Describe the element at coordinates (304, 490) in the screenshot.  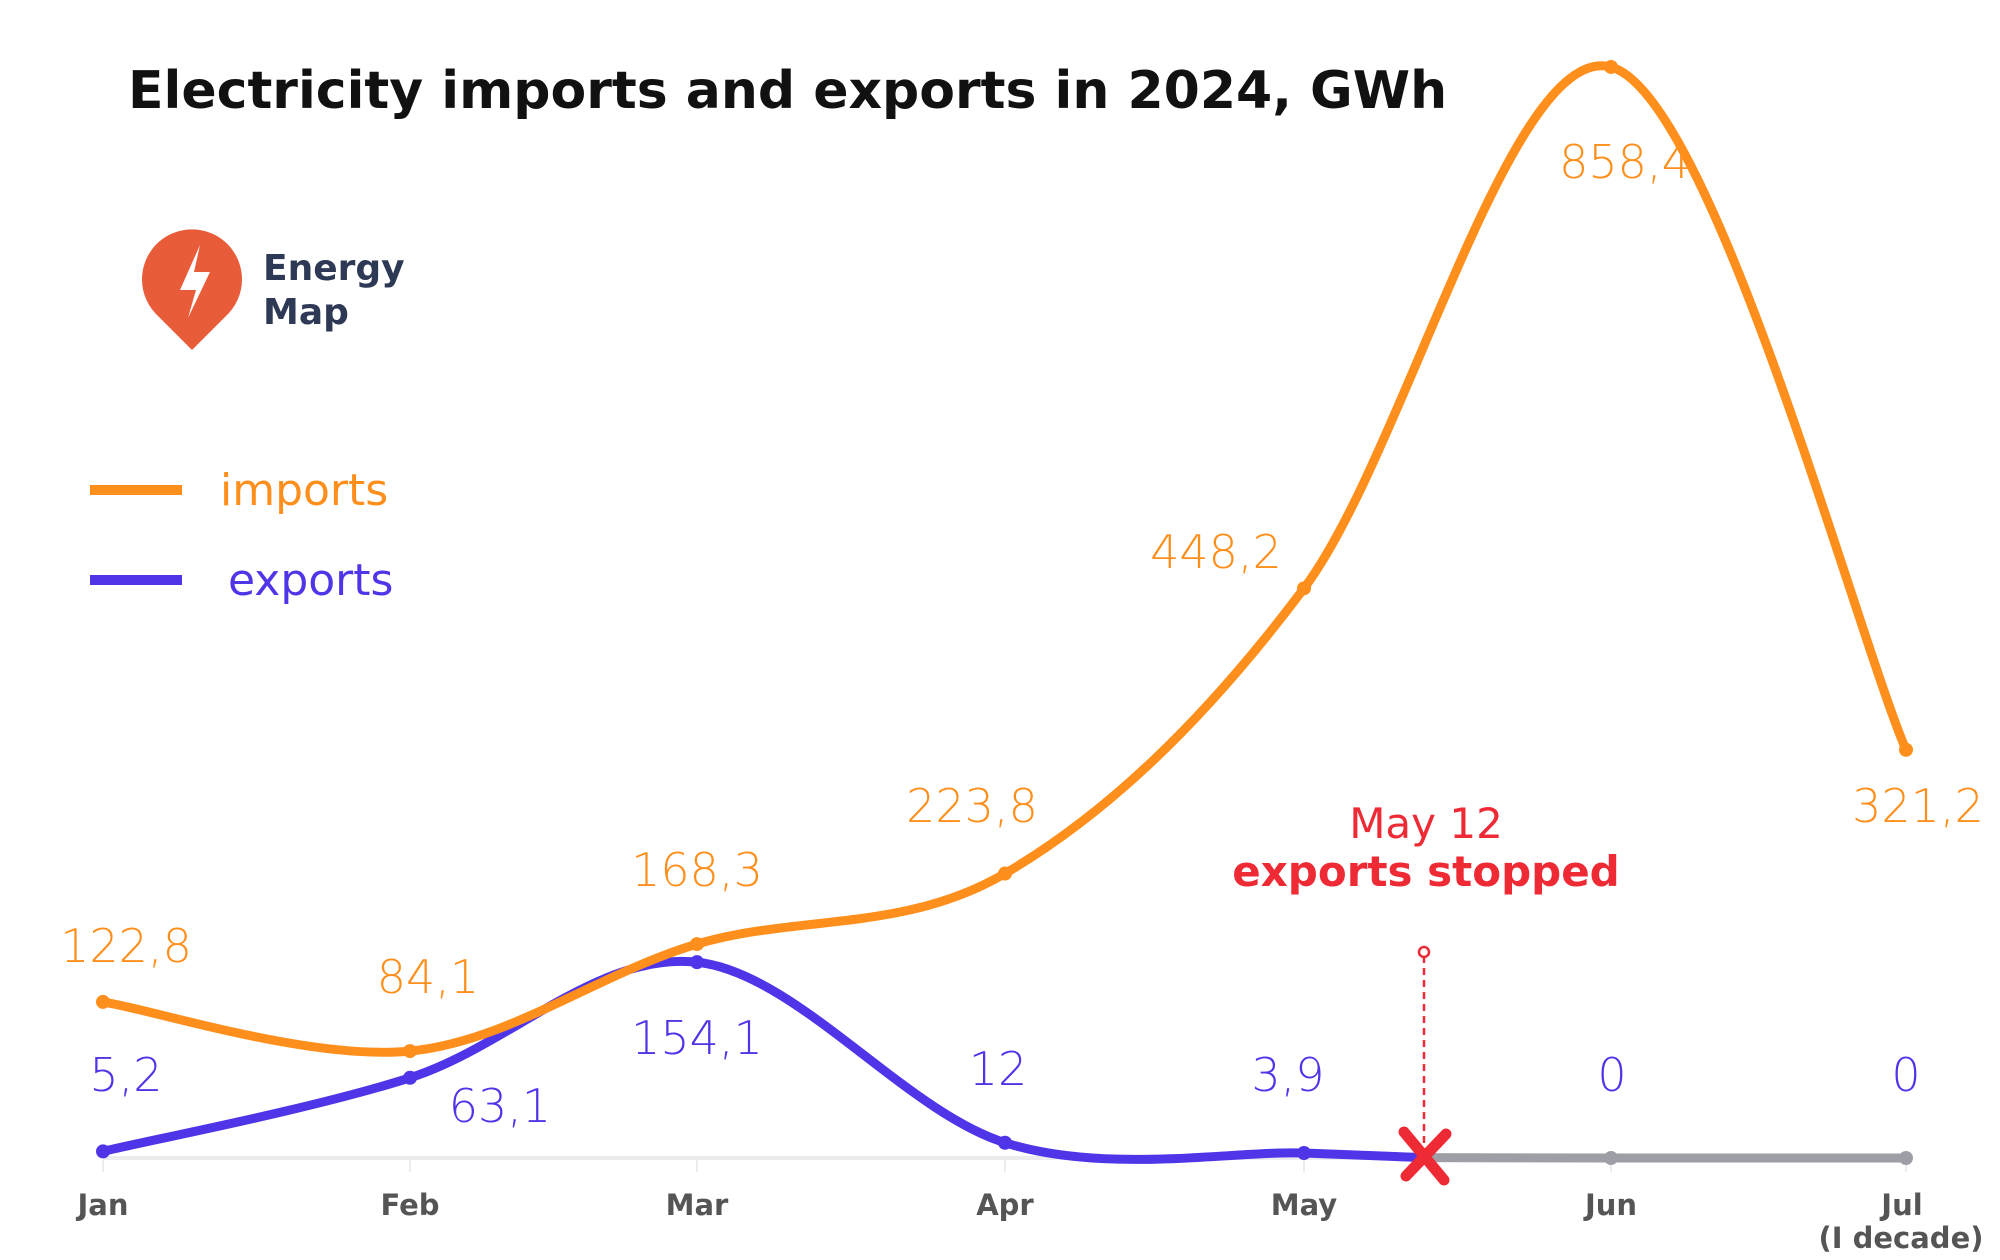
I see `legend-label-imports: imports` at that location.